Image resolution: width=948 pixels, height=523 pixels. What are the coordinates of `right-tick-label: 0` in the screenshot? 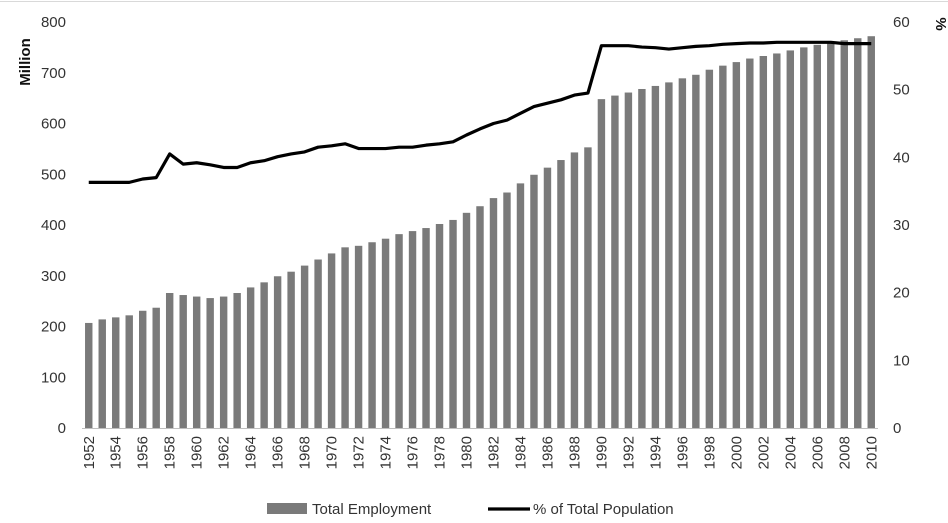 It's located at (897, 428).